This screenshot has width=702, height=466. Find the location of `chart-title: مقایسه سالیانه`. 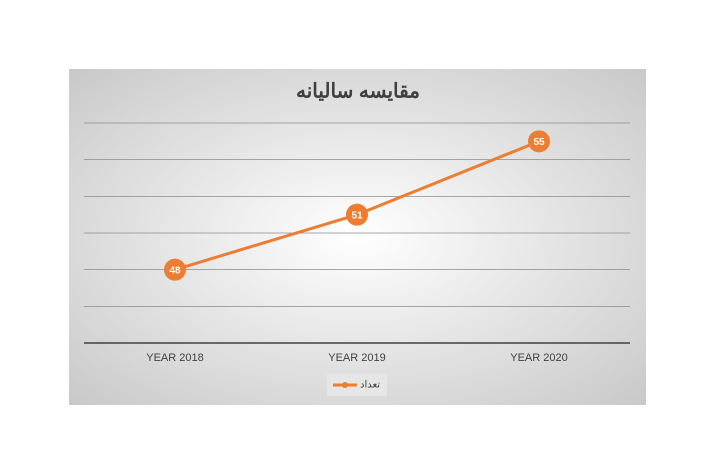

chart-title: مقایسه سالیانه is located at coordinates (358, 91).